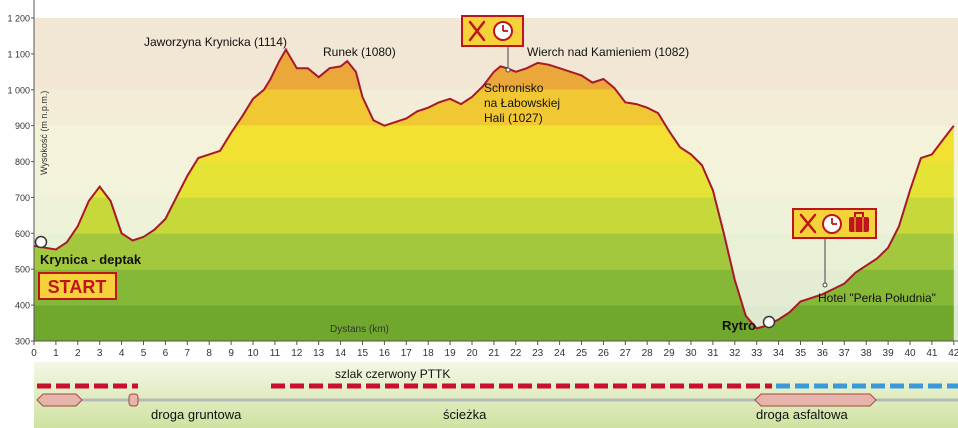 The width and height of the screenshot is (958, 428). What do you see at coordinates (757, 353) in the screenshot?
I see `x-tick-label: 33` at bounding box center [757, 353].